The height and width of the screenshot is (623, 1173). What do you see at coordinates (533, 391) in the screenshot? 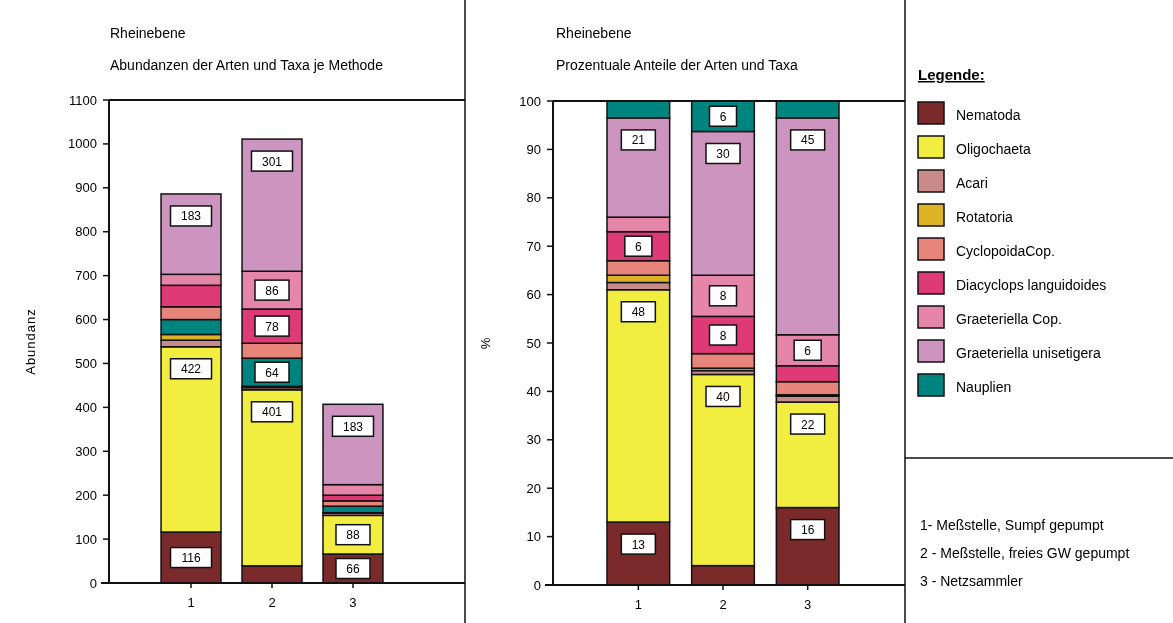
I see `y-tick-label: 40` at bounding box center [533, 391].